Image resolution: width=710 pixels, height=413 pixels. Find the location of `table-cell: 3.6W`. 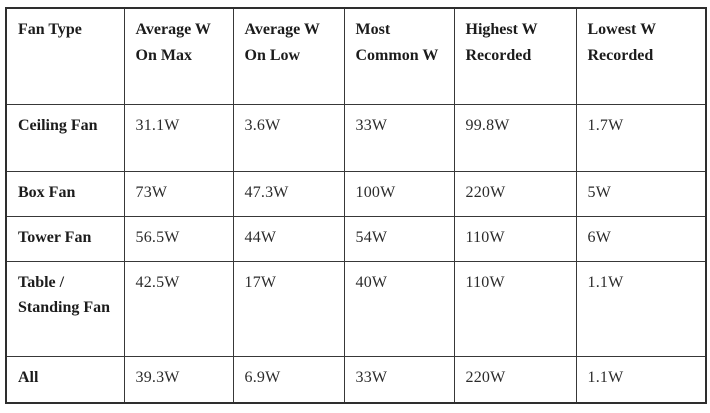

table-cell: 3.6W is located at coordinates (288, 137).